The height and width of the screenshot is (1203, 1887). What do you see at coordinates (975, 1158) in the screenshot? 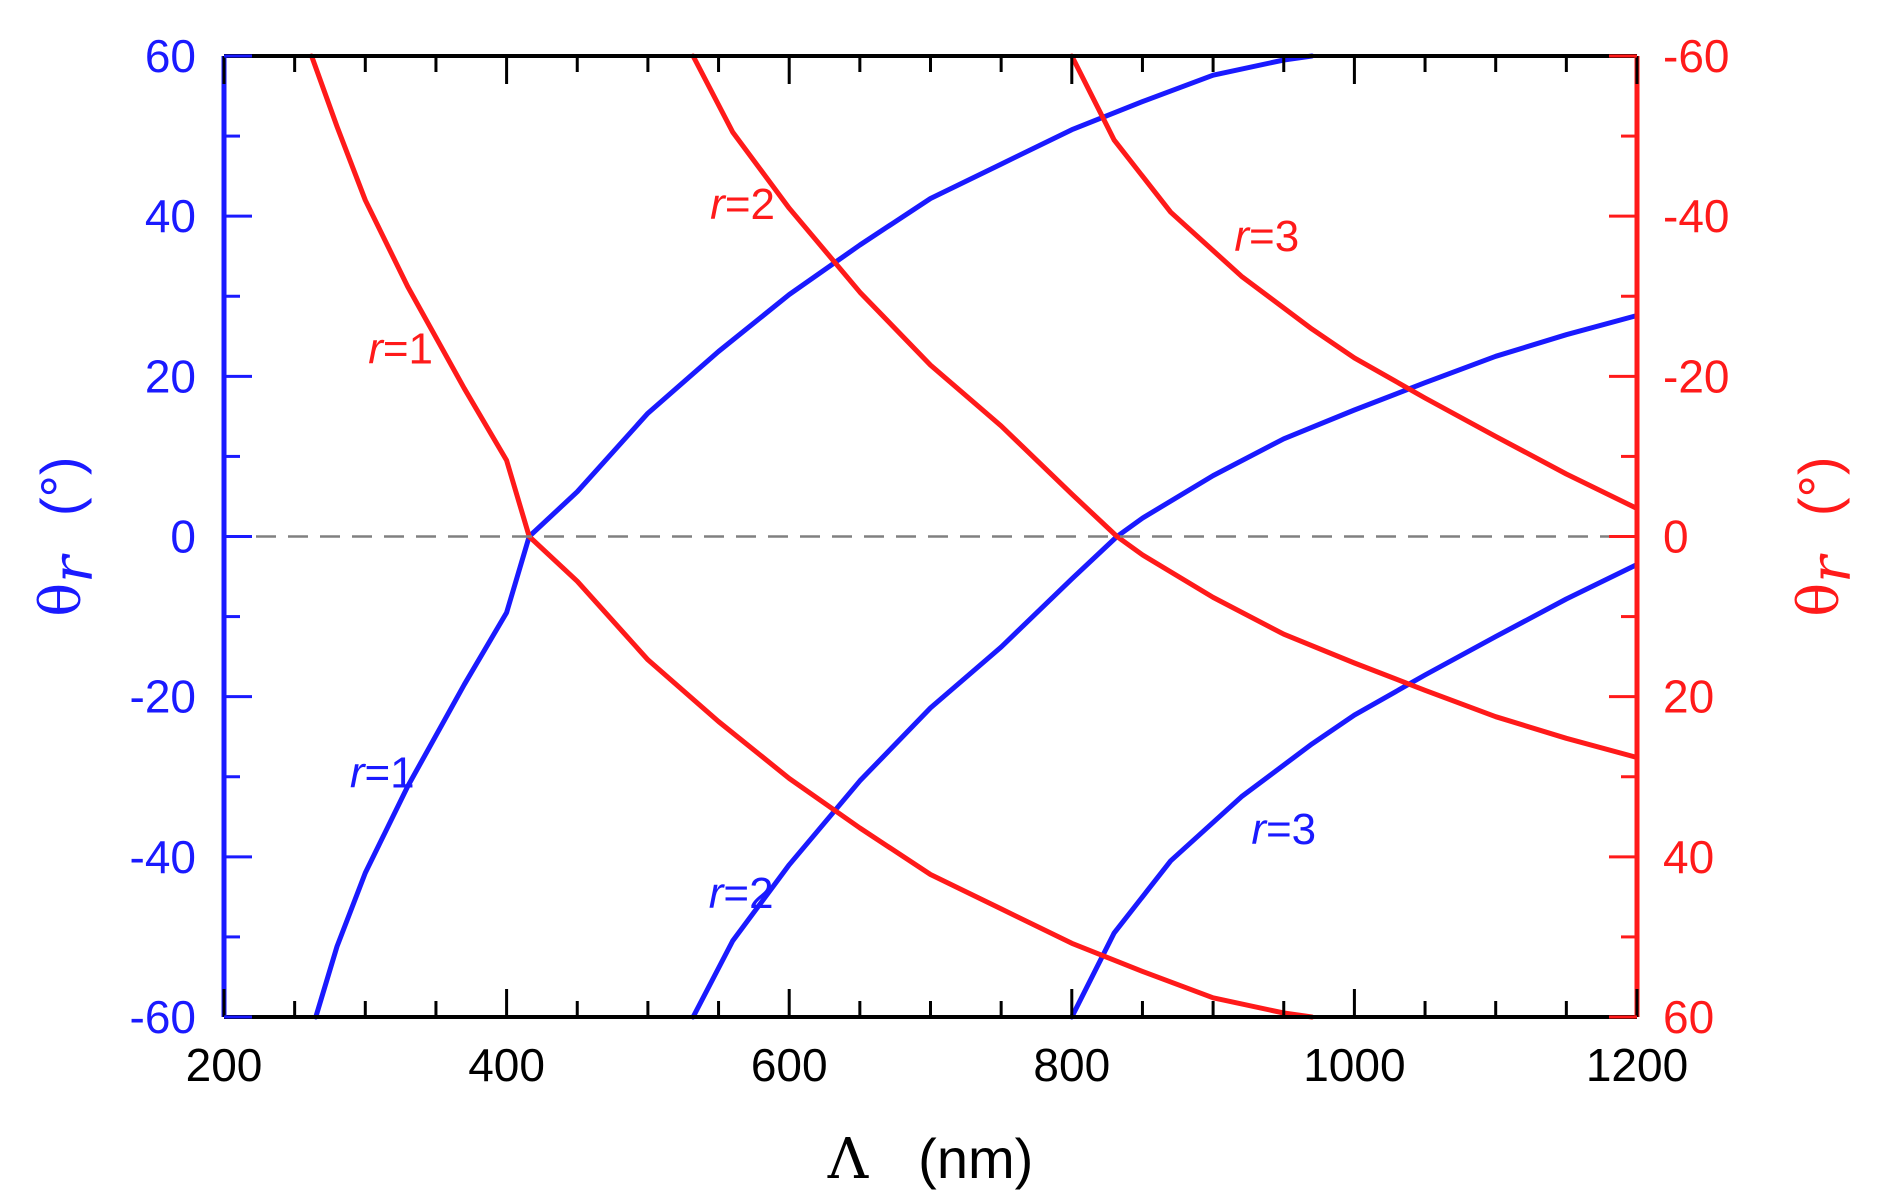
I see `x-axis-unit: (nm)` at bounding box center [975, 1158].